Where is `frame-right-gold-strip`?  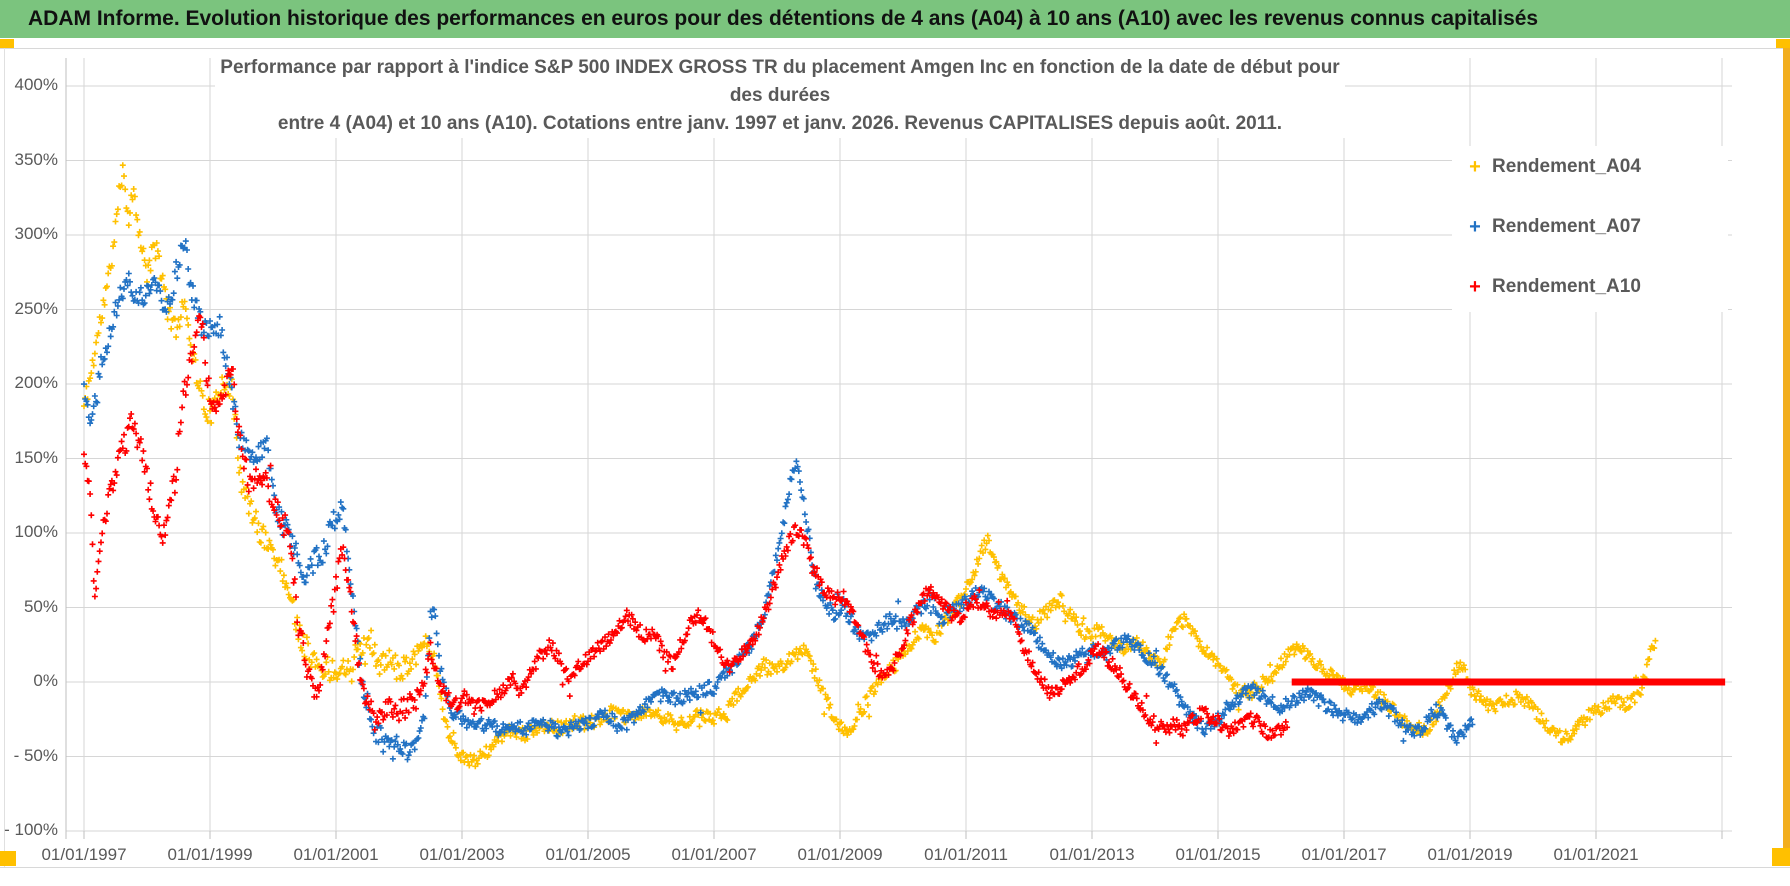 frame-right-gold-strip is located at coordinates (1786, 454).